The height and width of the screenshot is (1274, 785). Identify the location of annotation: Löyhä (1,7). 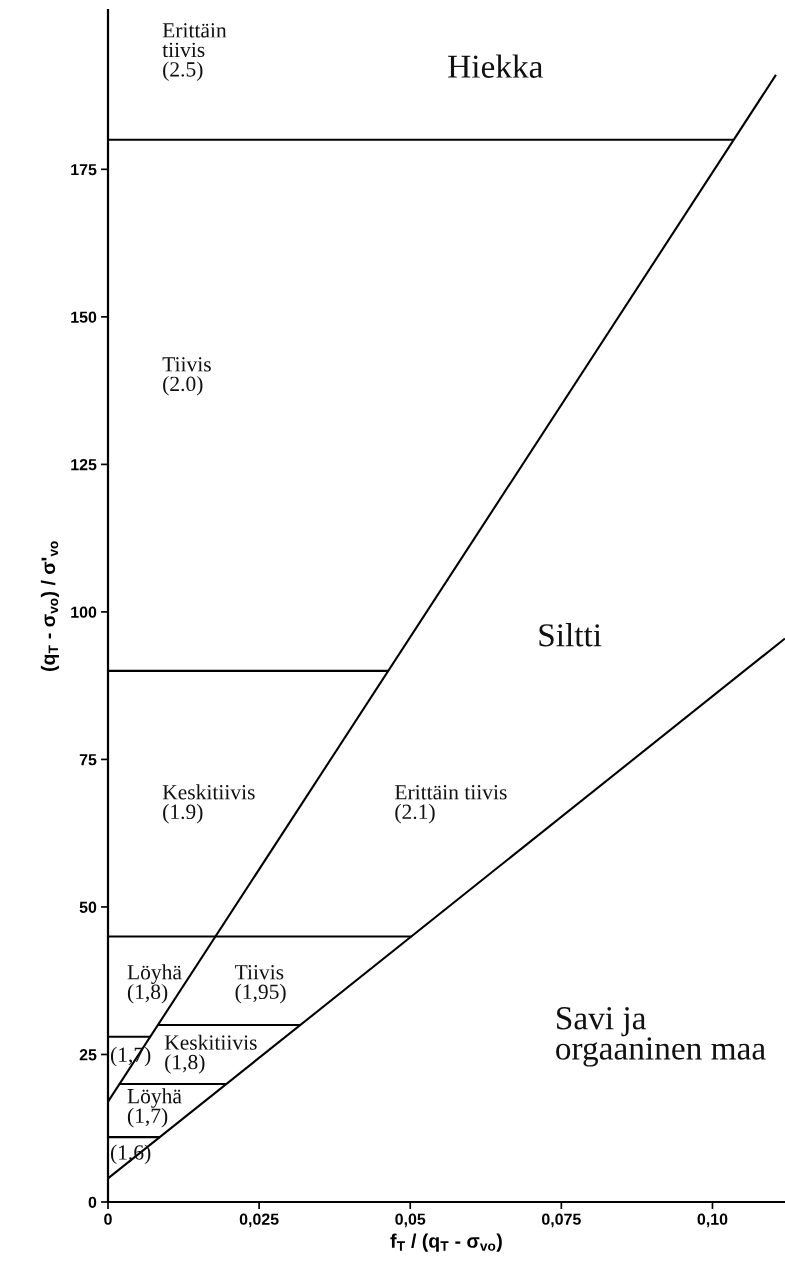
(154, 1108).